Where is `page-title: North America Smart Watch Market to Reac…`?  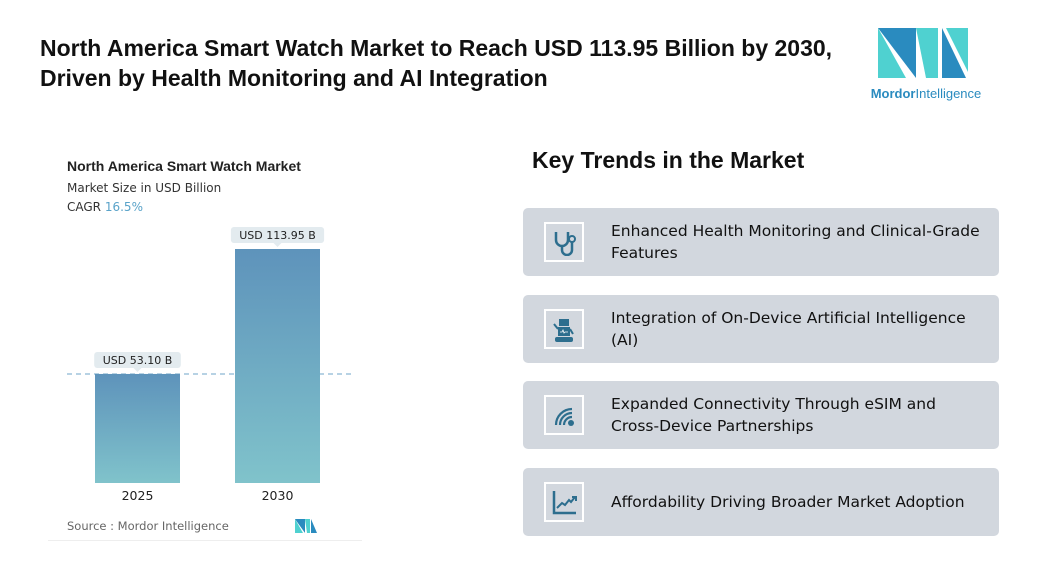
page-title: North America Smart Watch Market to Reac… is located at coordinates (436, 63).